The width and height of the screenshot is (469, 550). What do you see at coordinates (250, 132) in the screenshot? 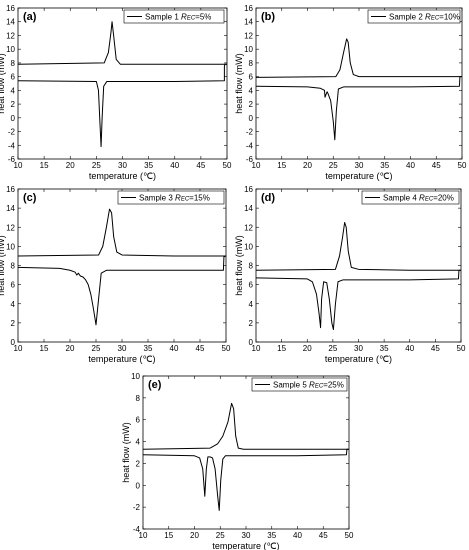
I see `y-tick-label: -2` at bounding box center [250, 132].